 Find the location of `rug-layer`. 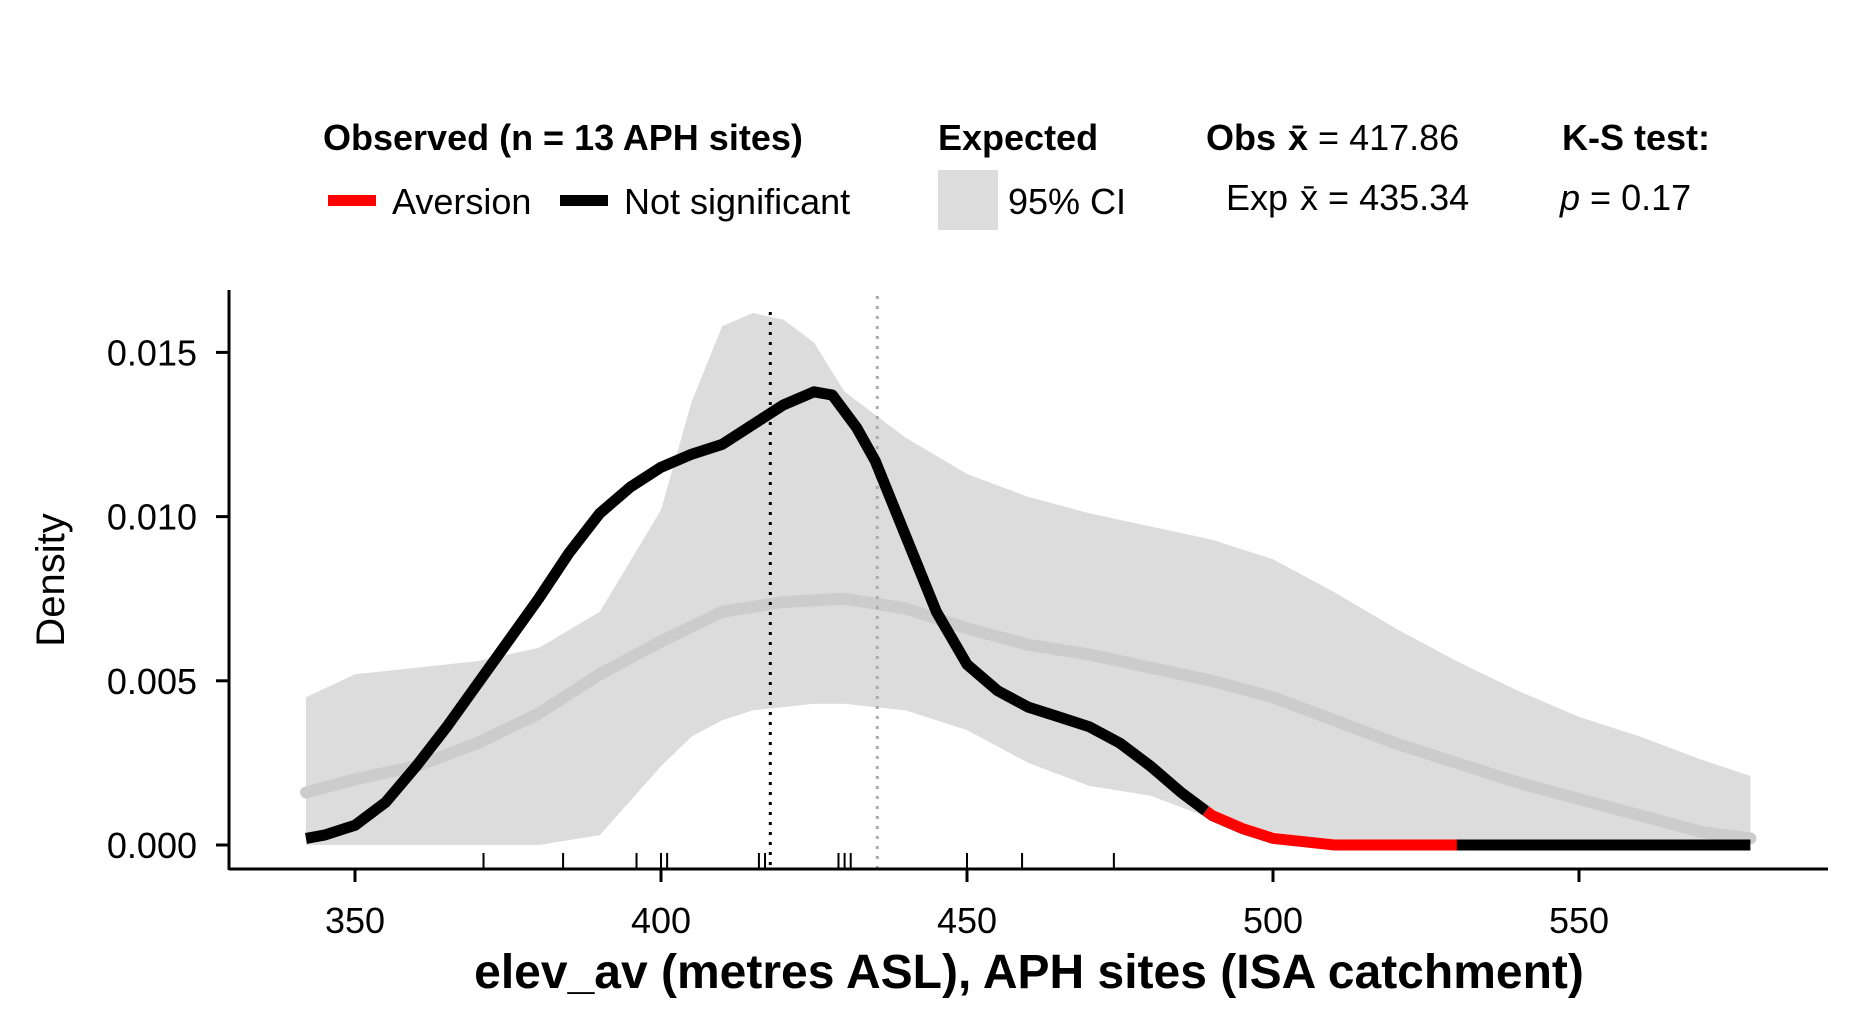

rug-layer is located at coordinates (798, 861).